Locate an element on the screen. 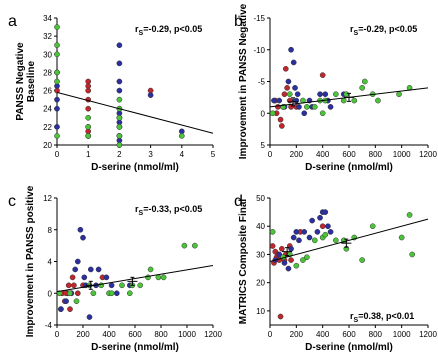  y-tick-label: 30 is located at coordinates (260, 254).